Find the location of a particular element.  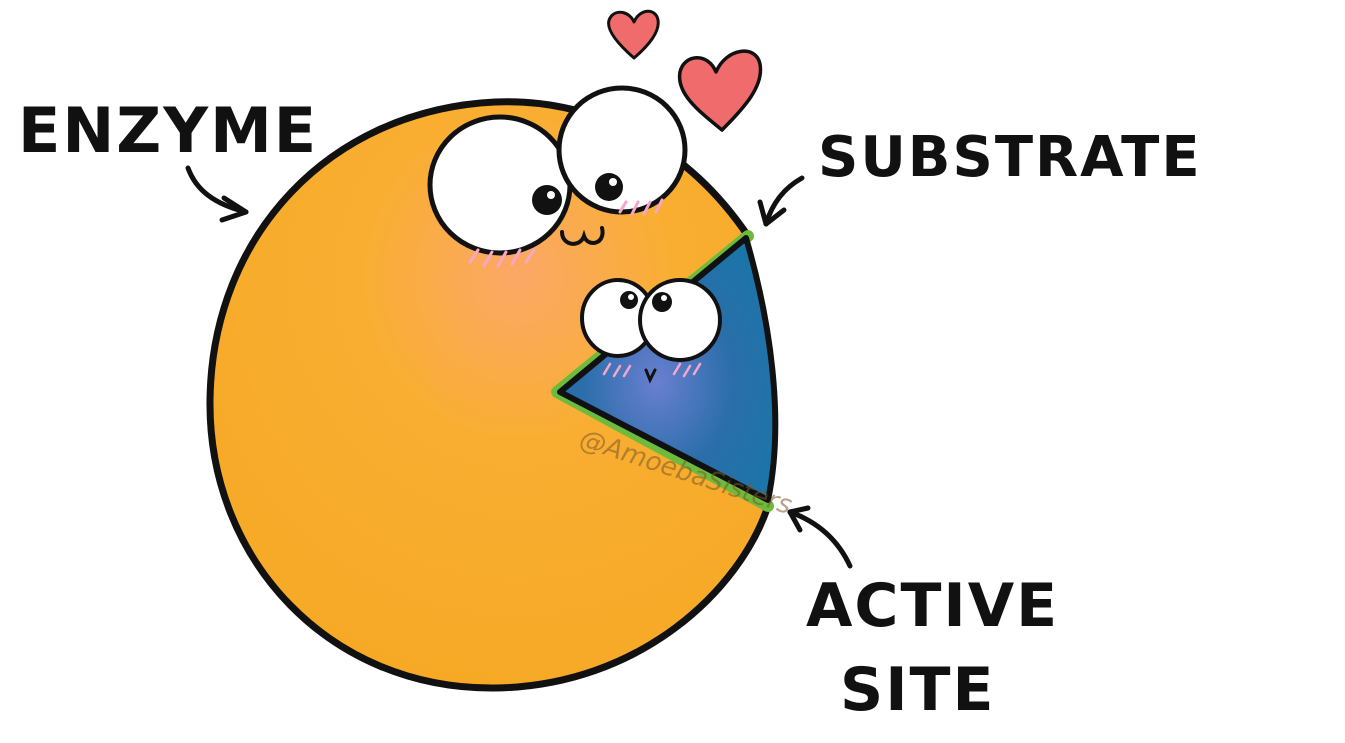

label-enzyme: ENZYME is located at coordinates (168, 130).